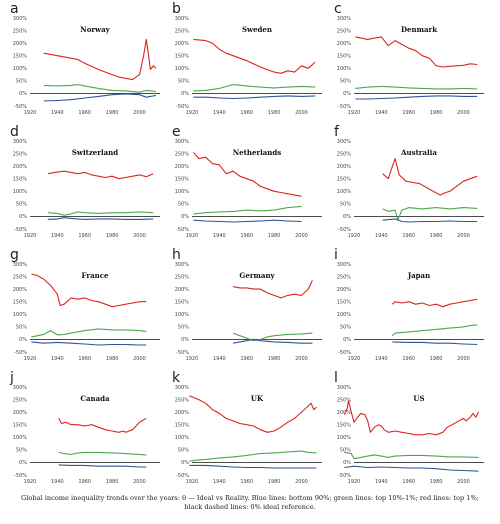 The width and height of the screenshot is (500, 524). Describe the element at coordinates (95, 398) in the screenshot. I see `country-title: Canada` at that location.